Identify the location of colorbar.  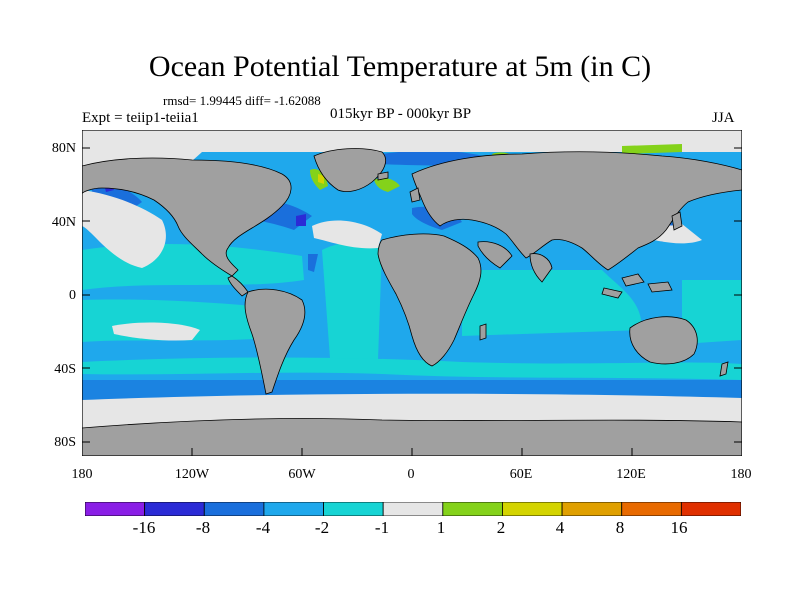
(413, 509).